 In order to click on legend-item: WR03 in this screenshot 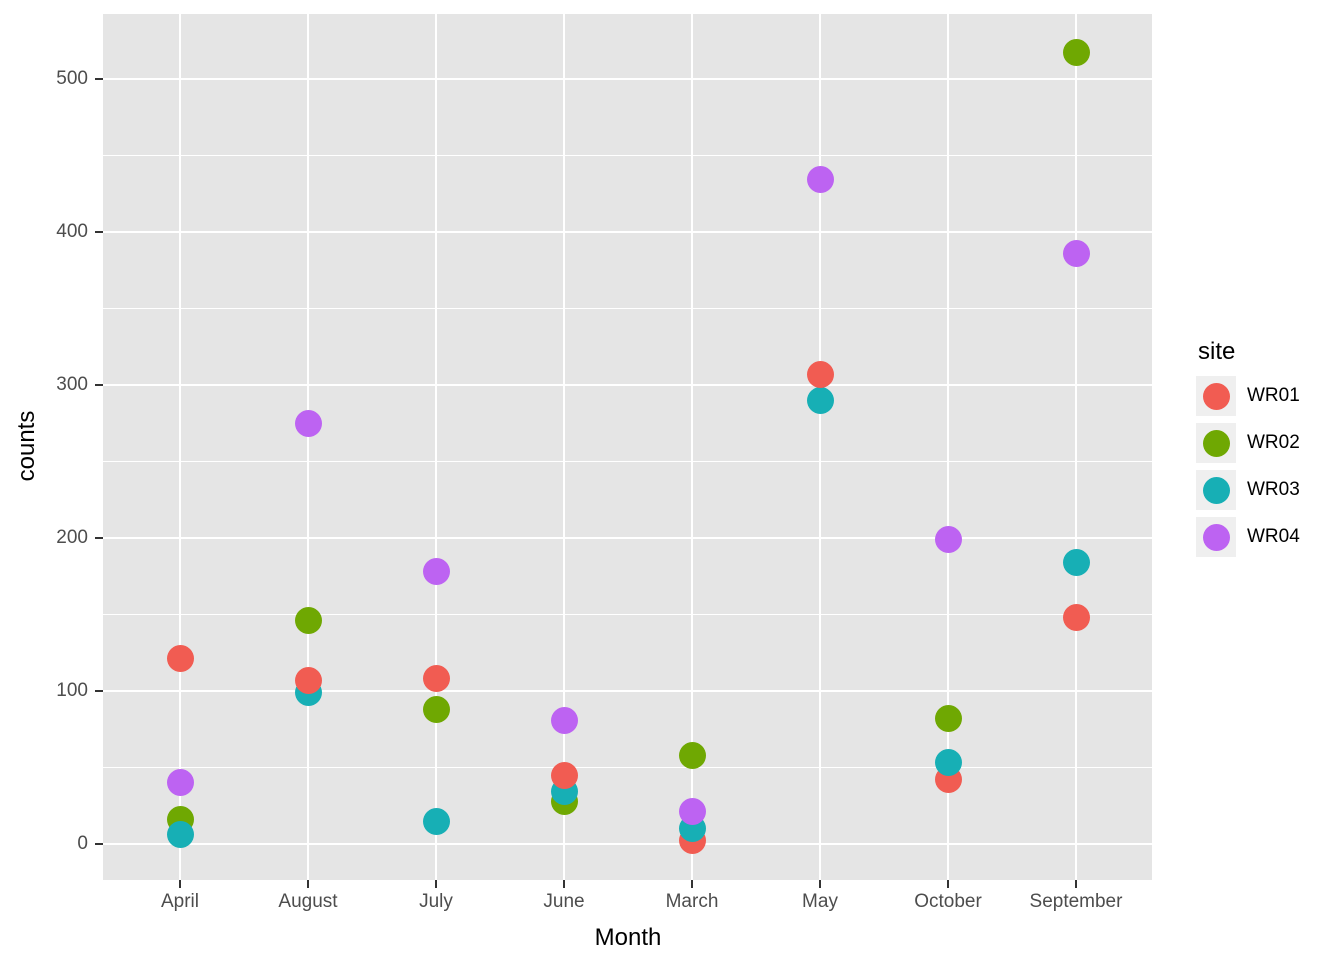, I will do `click(1248, 490)`.